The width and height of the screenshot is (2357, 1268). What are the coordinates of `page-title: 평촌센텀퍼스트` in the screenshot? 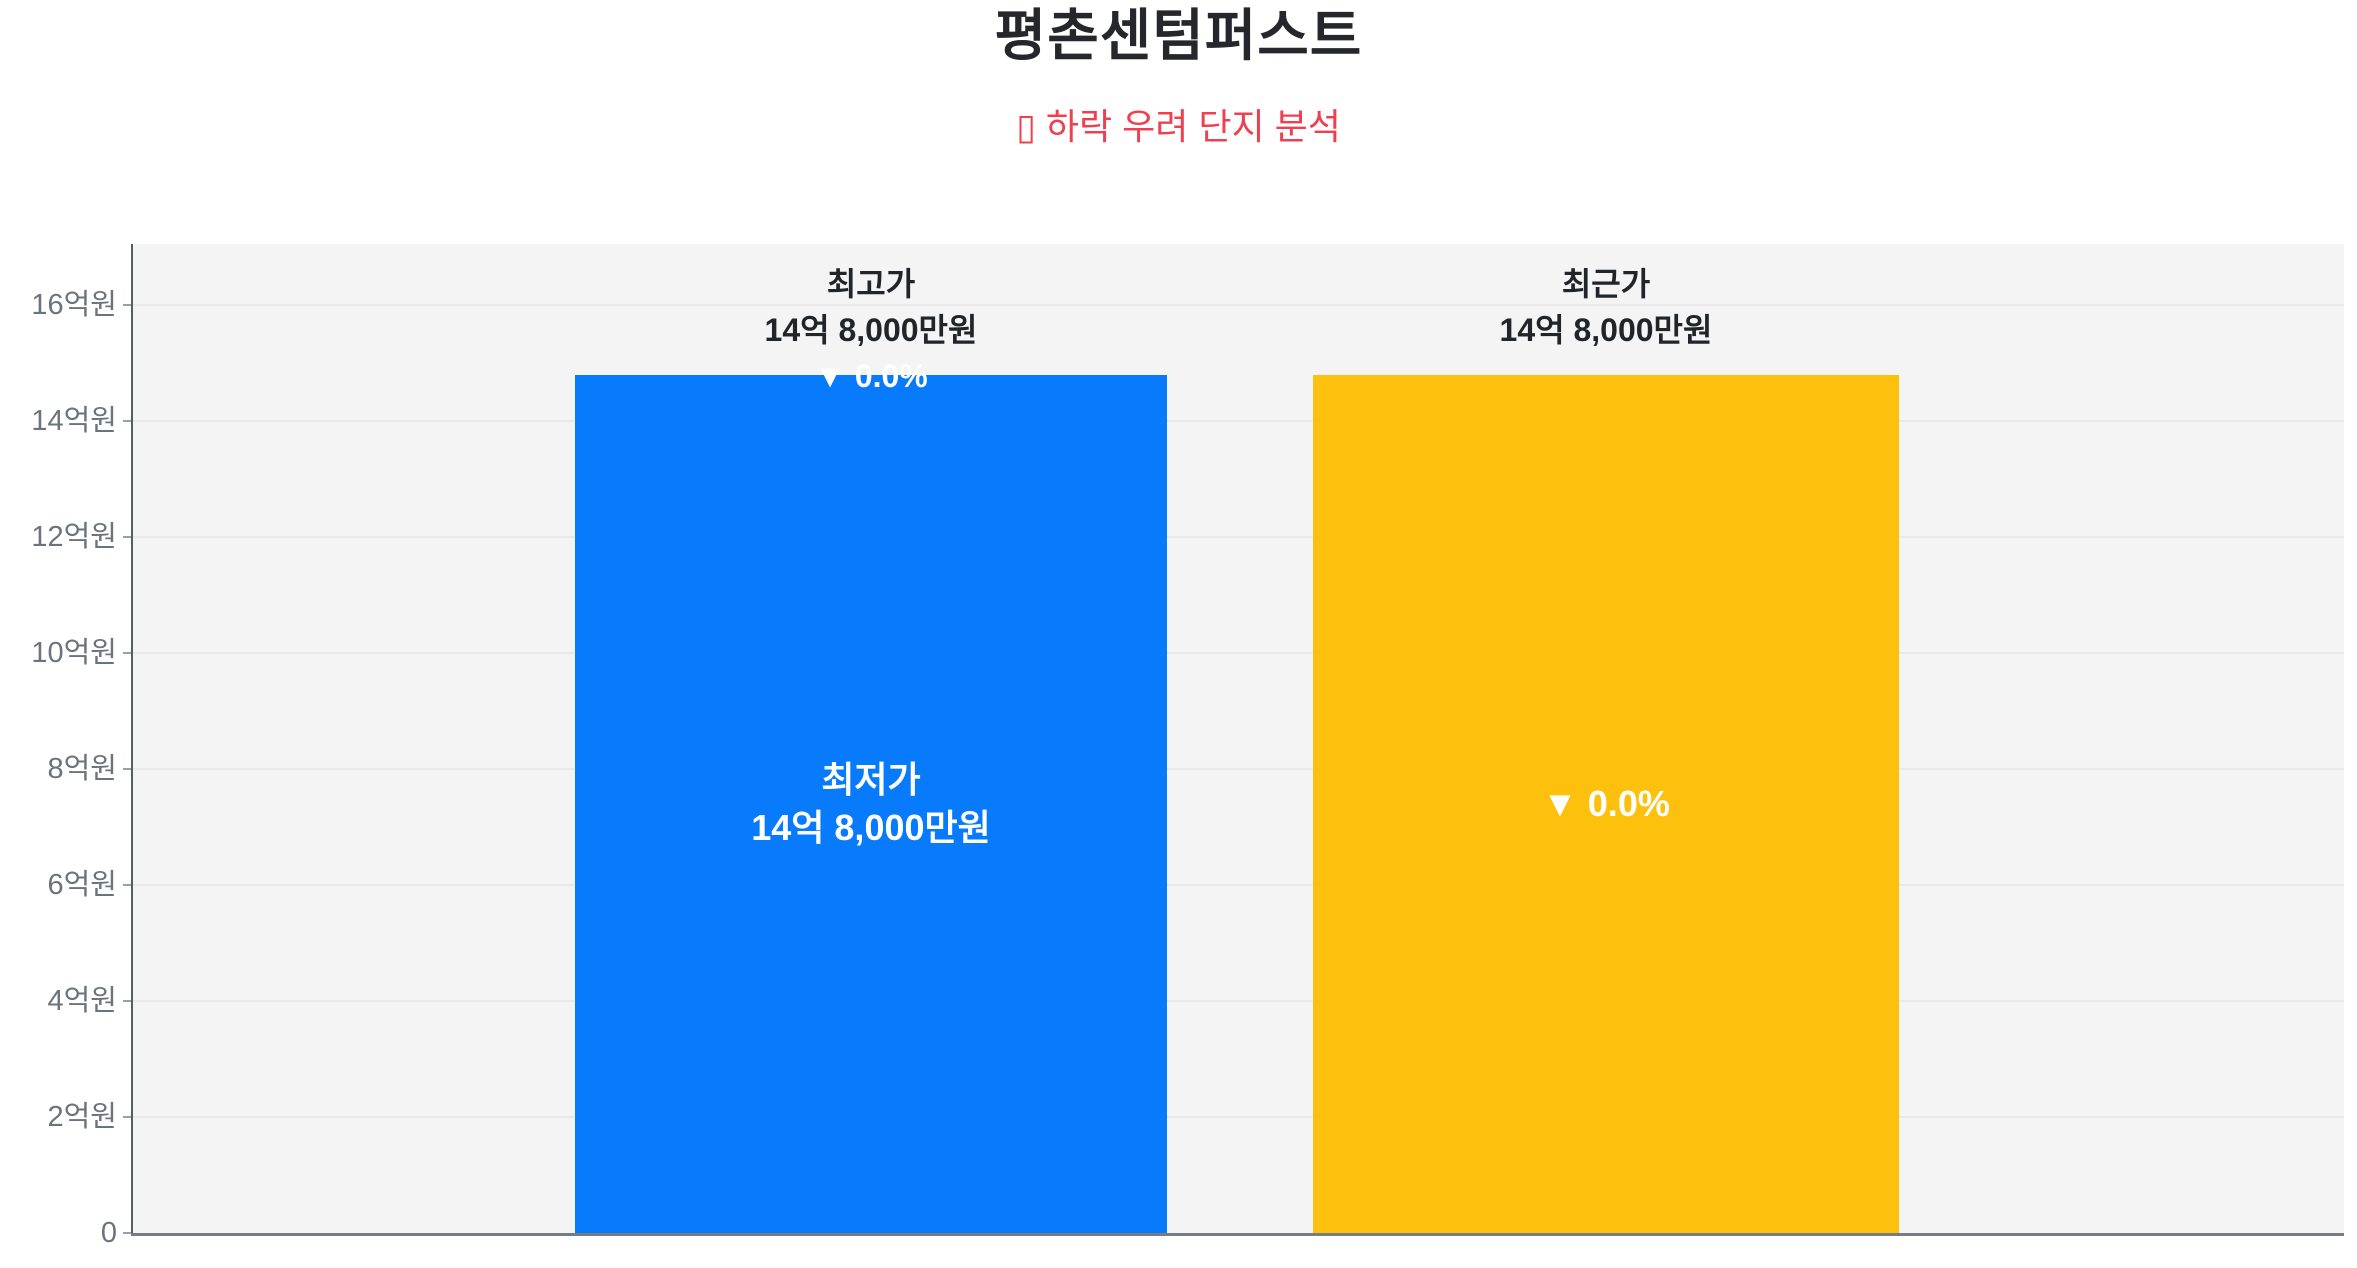 It's located at (1178, 35).